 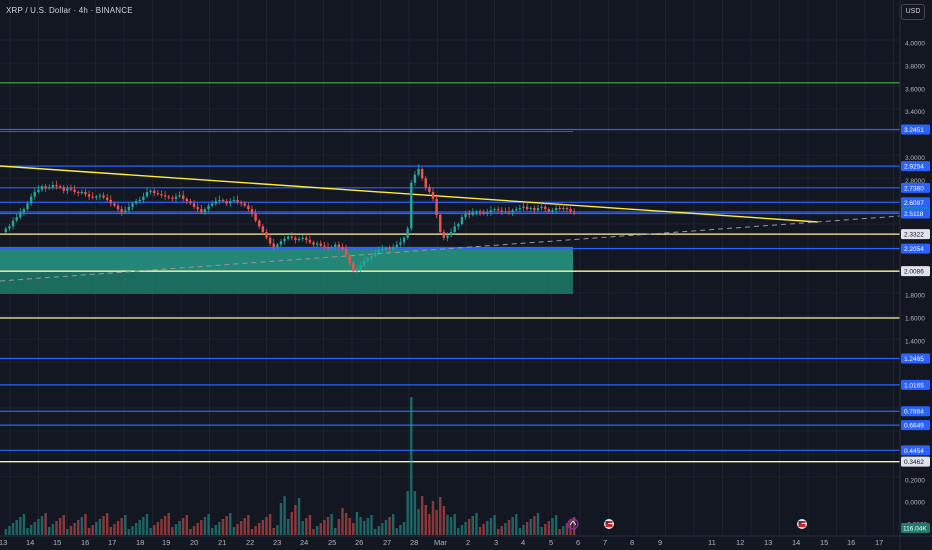 What do you see at coordinates (914, 130) in the screenshot?
I see `price-level-label: 3.2451` at bounding box center [914, 130].